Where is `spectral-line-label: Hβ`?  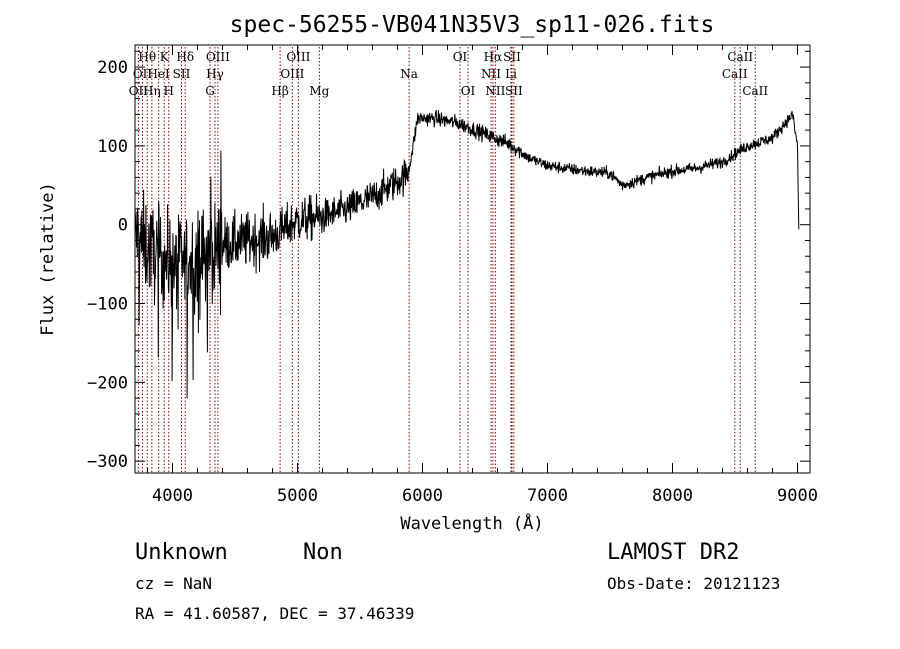 spectral-line-label: Hβ is located at coordinates (279, 91).